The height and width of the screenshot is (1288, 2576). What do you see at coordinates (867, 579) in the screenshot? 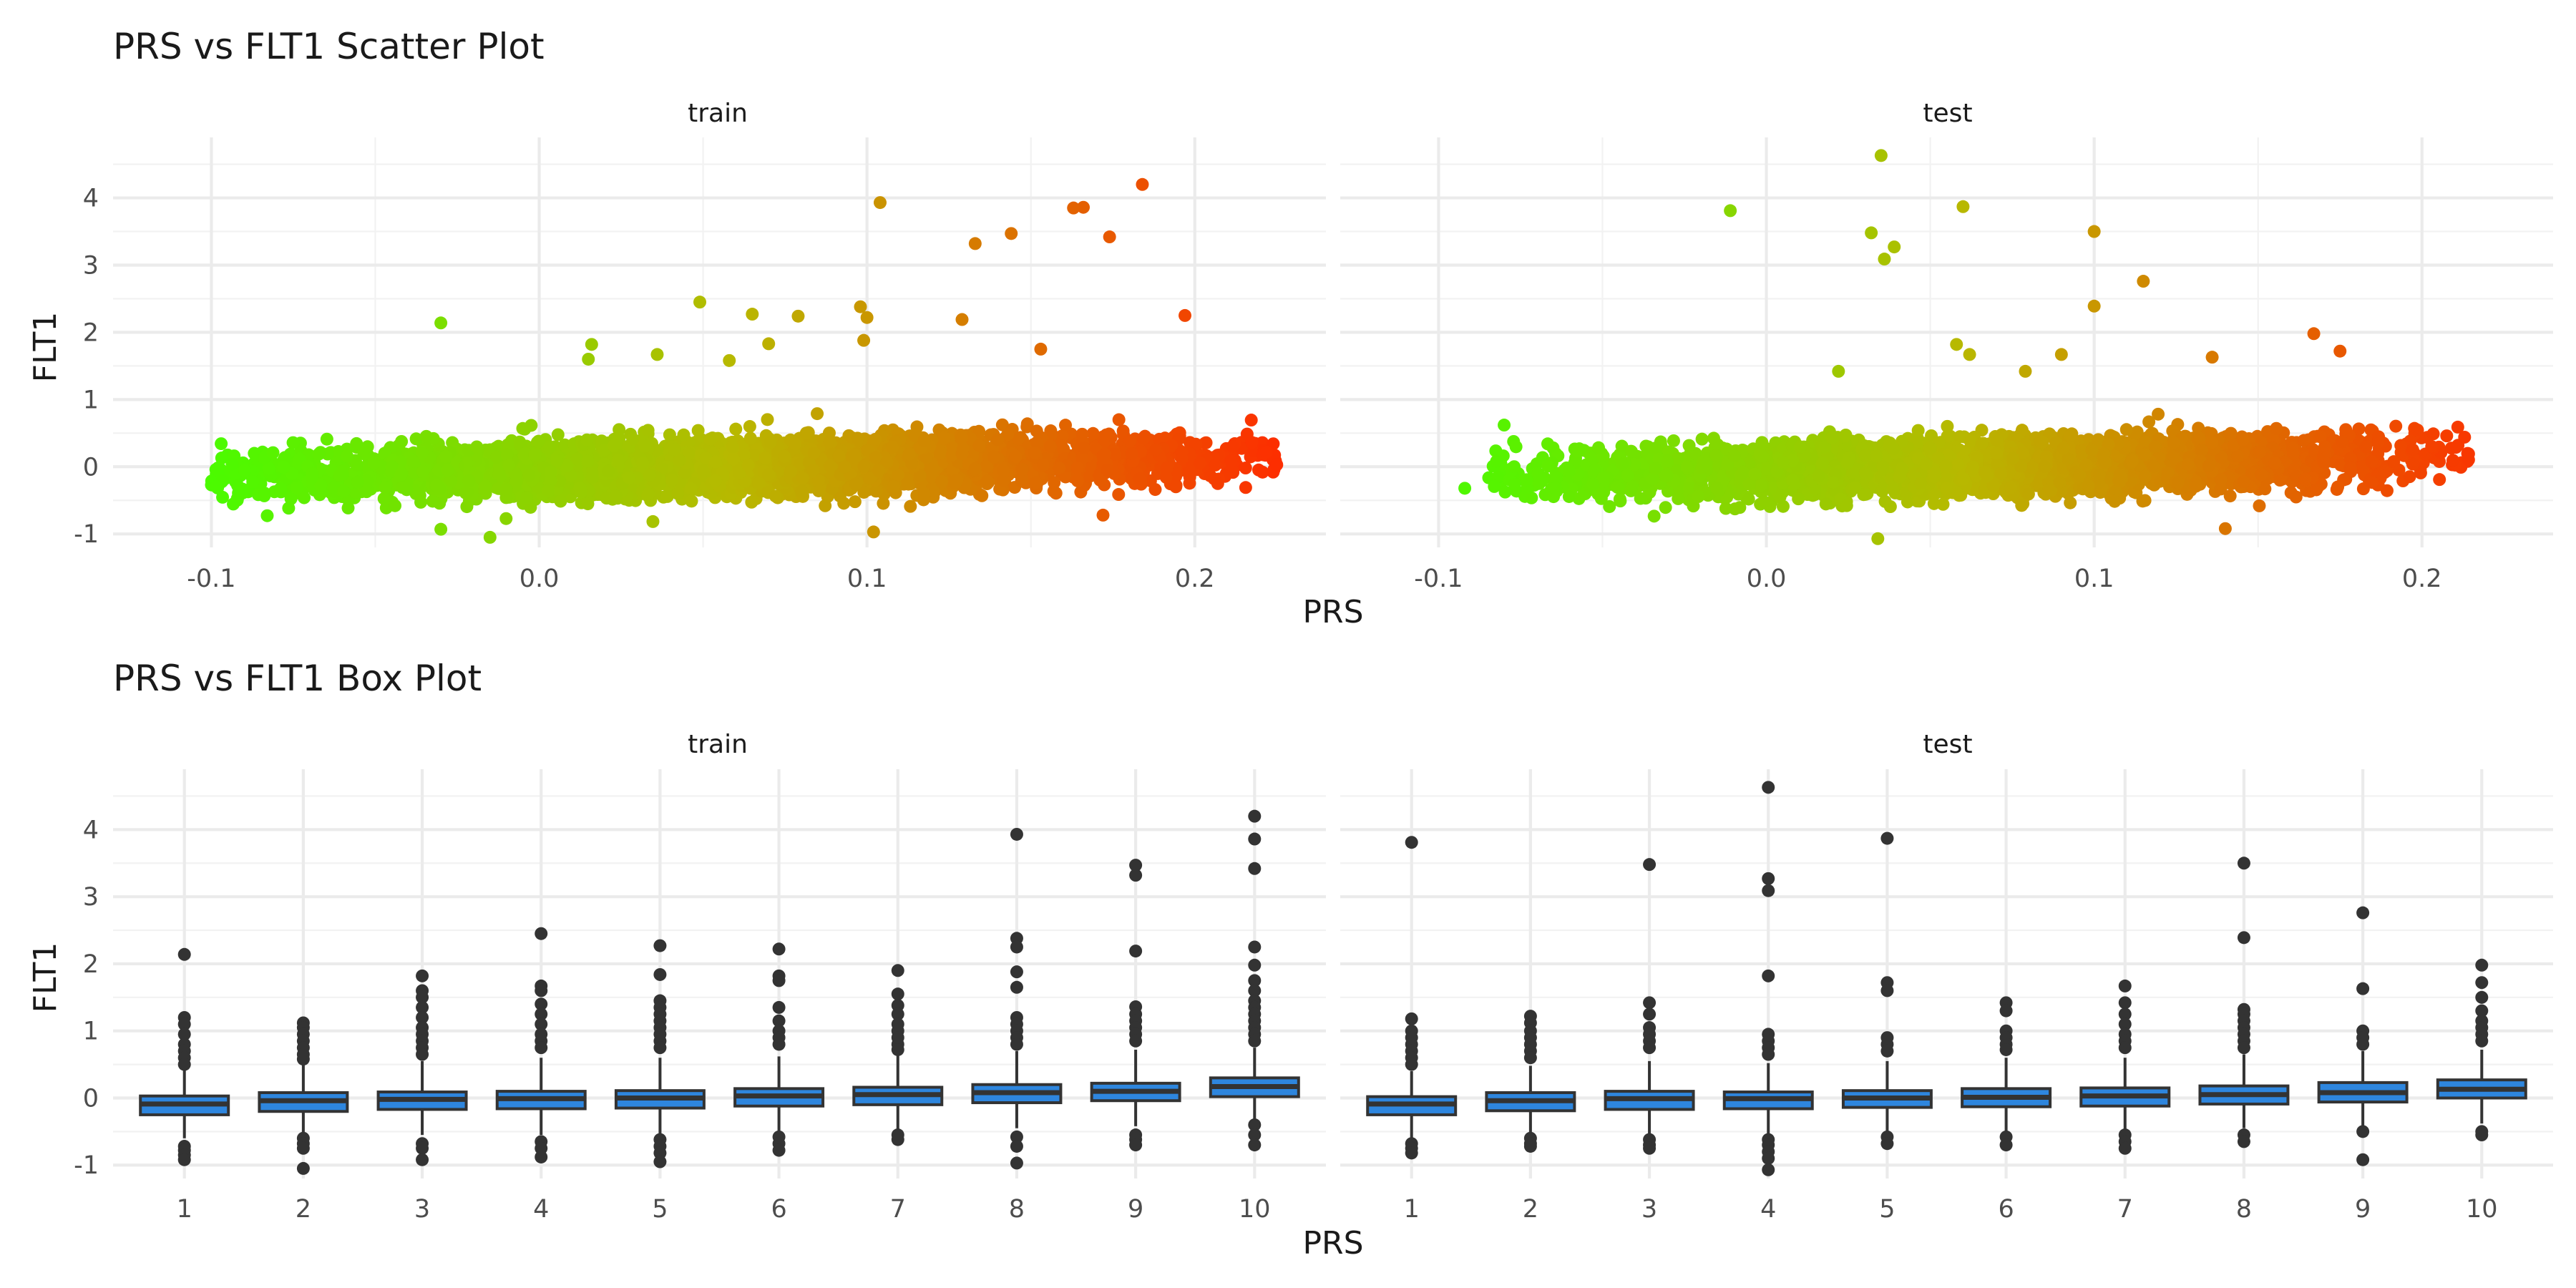
I see `x-tick-label: 0.1` at bounding box center [867, 579].